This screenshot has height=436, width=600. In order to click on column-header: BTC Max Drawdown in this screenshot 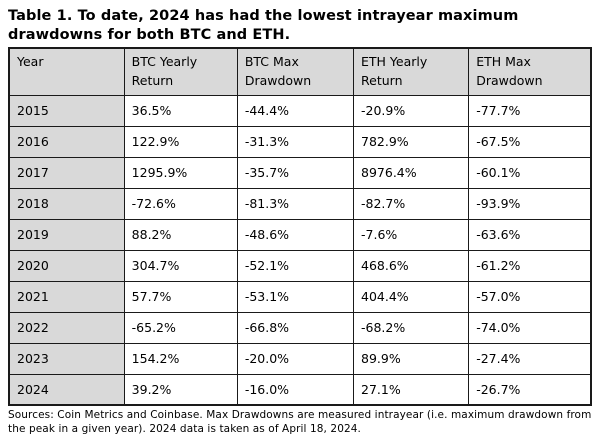, I will do `click(295, 71)`.